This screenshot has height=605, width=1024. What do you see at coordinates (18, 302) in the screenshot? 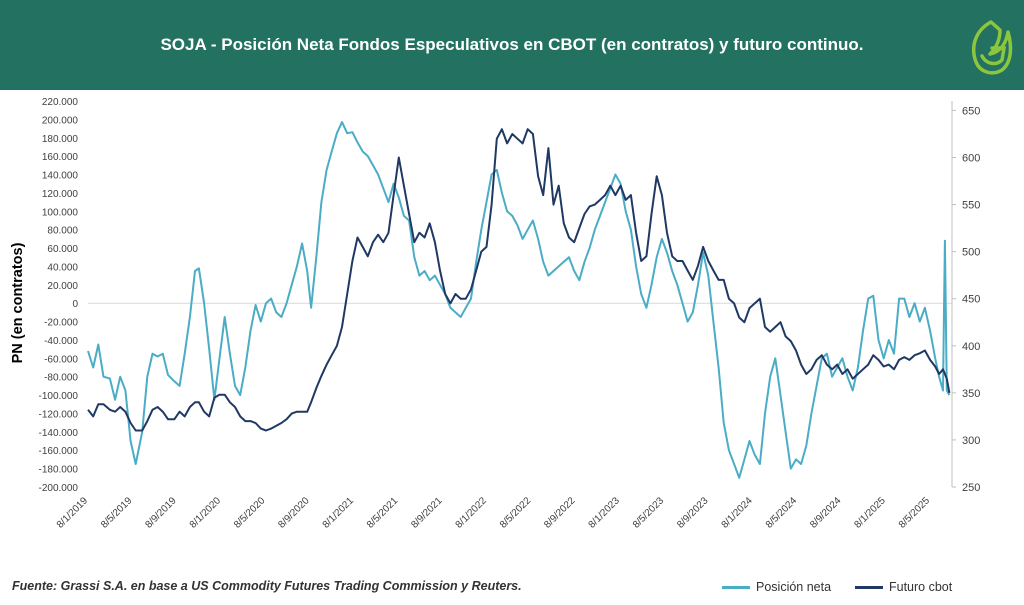
I see `y-axis-label: PN (en contratos)` at bounding box center [18, 302].